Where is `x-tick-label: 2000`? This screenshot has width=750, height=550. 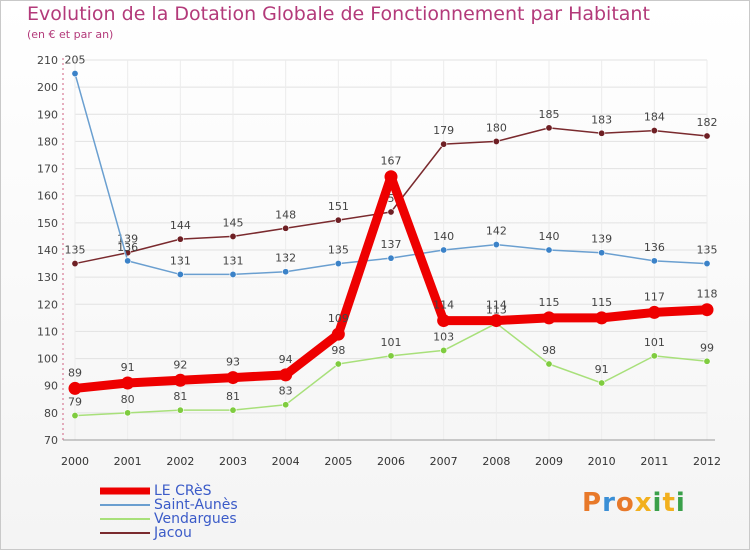 x-tick-label: 2000 is located at coordinates (75, 461).